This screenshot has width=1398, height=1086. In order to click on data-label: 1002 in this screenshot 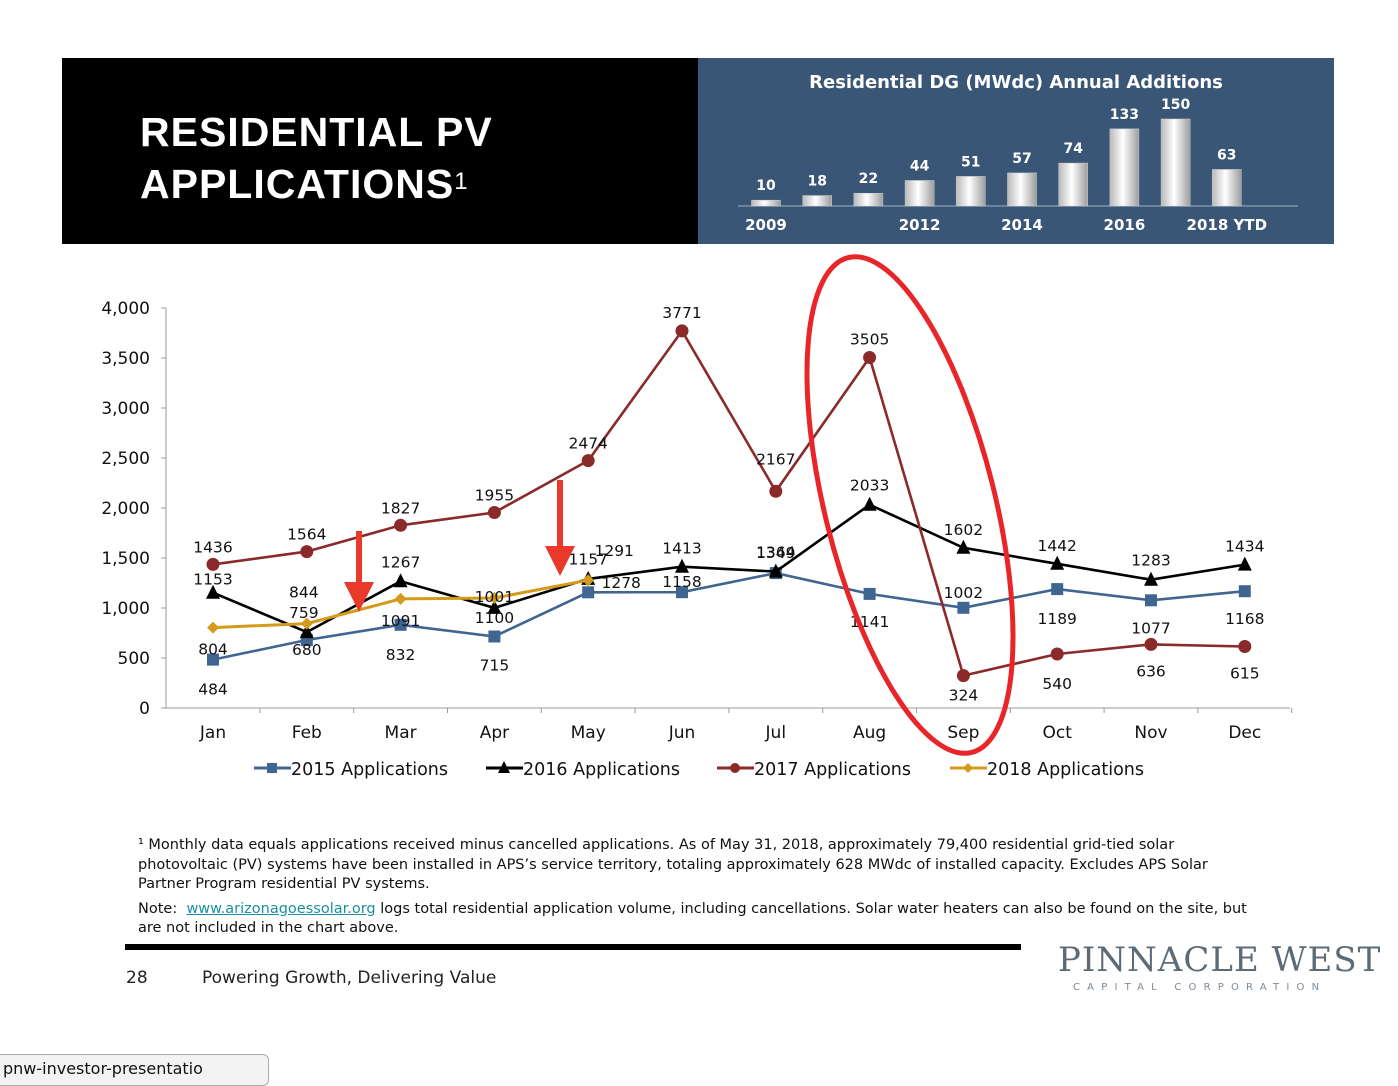, I will do `click(963, 593)`.